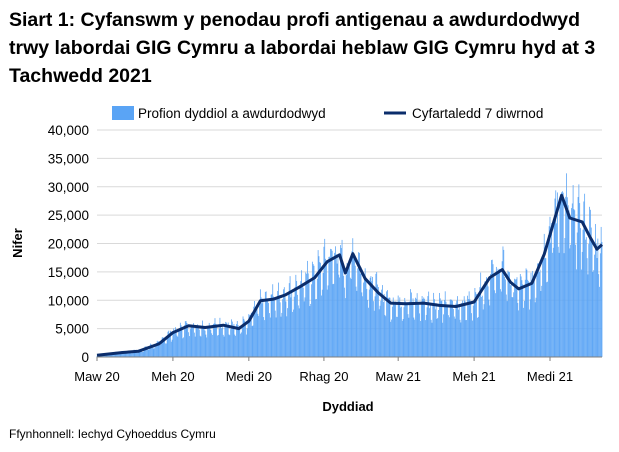  I want to click on x-tick-label: Medi 21, so click(550, 376).